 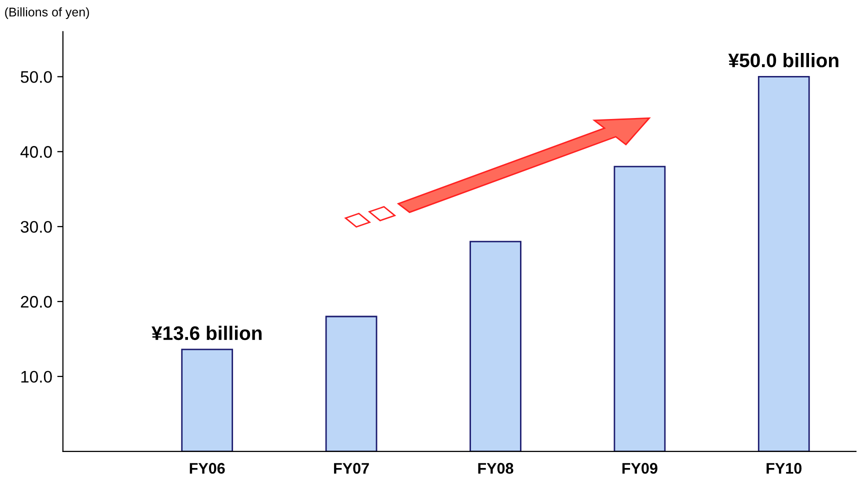 I want to click on y-tick-label: 40.0, so click(x=36, y=152).